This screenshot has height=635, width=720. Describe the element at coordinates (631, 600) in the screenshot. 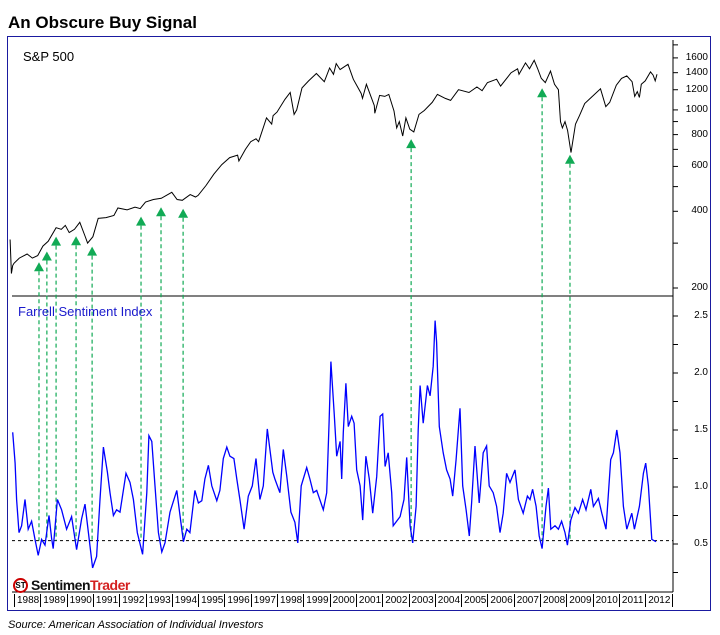

I see `x-tick-label: 2011` at that location.